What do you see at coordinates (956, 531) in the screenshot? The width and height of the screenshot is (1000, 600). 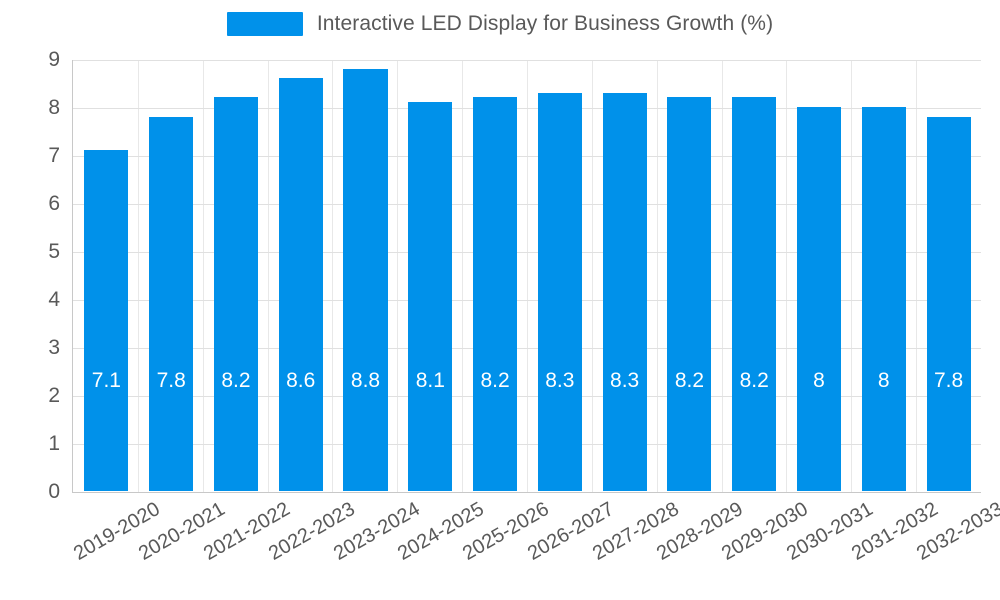 I see `x-axis-tick-label: 2032-2033` at bounding box center [956, 531].